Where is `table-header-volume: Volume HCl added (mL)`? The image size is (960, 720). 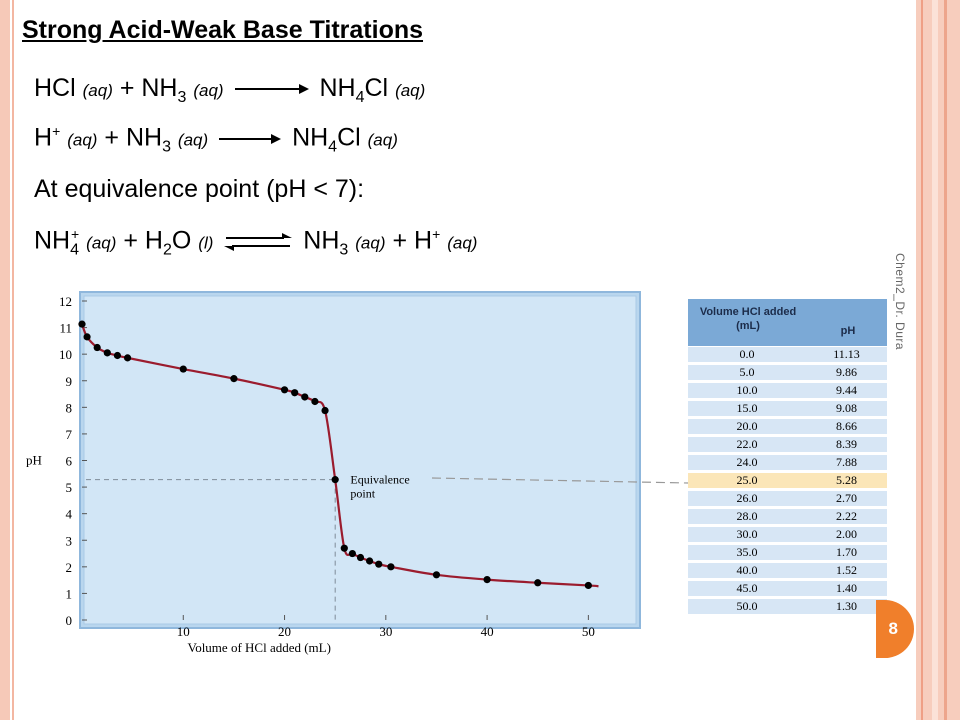
table-header-volume: Volume HCl added (mL) is located at coordinates (748, 319).